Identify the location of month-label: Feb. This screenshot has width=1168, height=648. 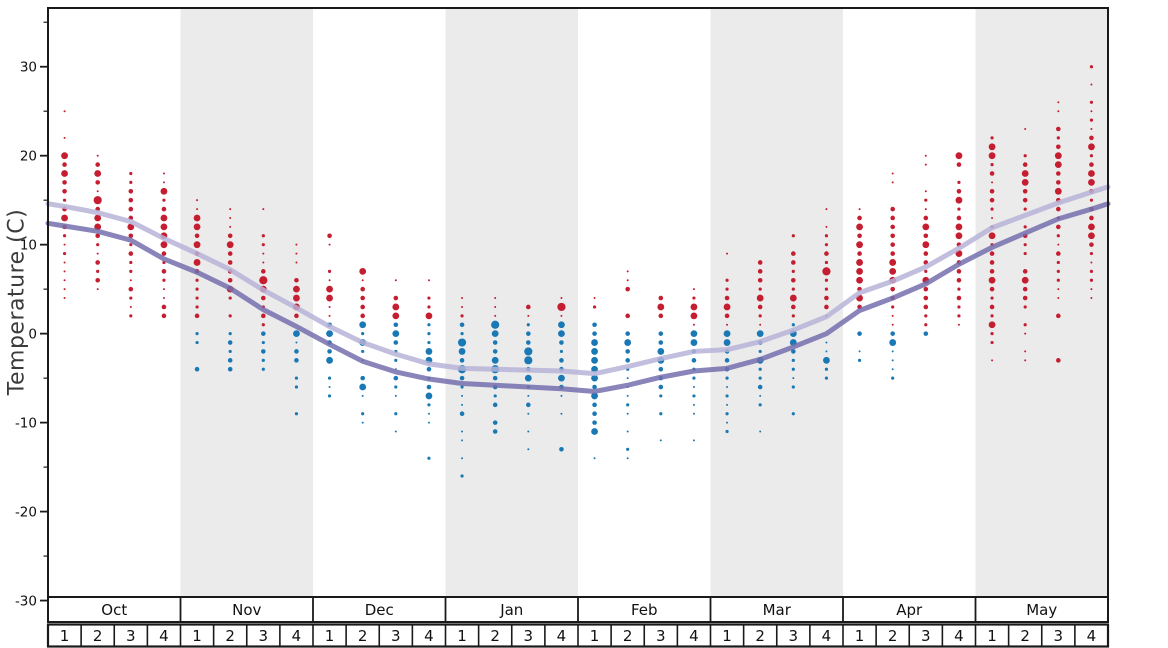
(644, 610).